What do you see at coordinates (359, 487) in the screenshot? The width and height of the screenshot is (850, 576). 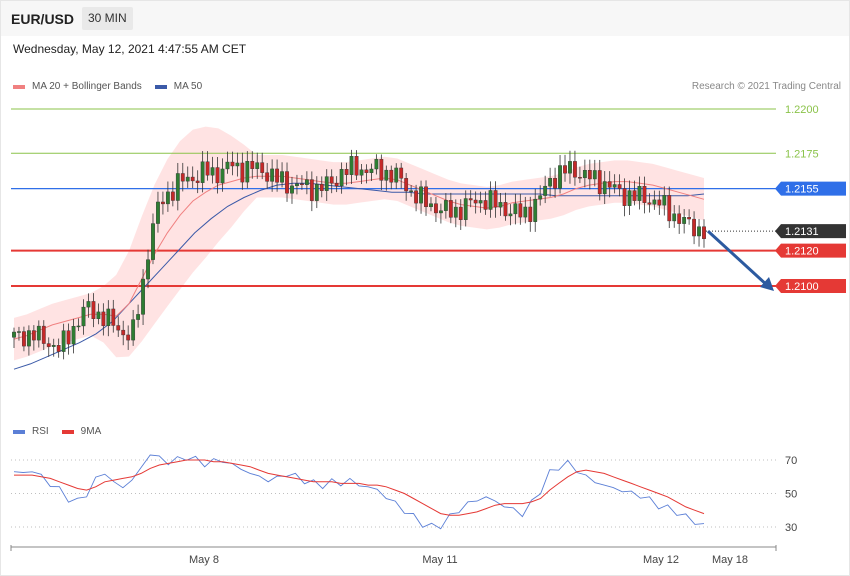 I see `rsi-ma-line` at bounding box center [359, 487].